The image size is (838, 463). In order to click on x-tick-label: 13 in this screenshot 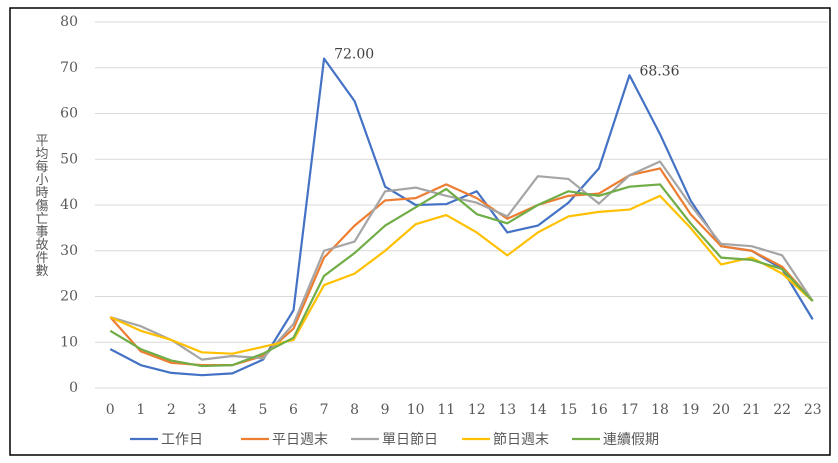, I will do `click(507, 410)`.